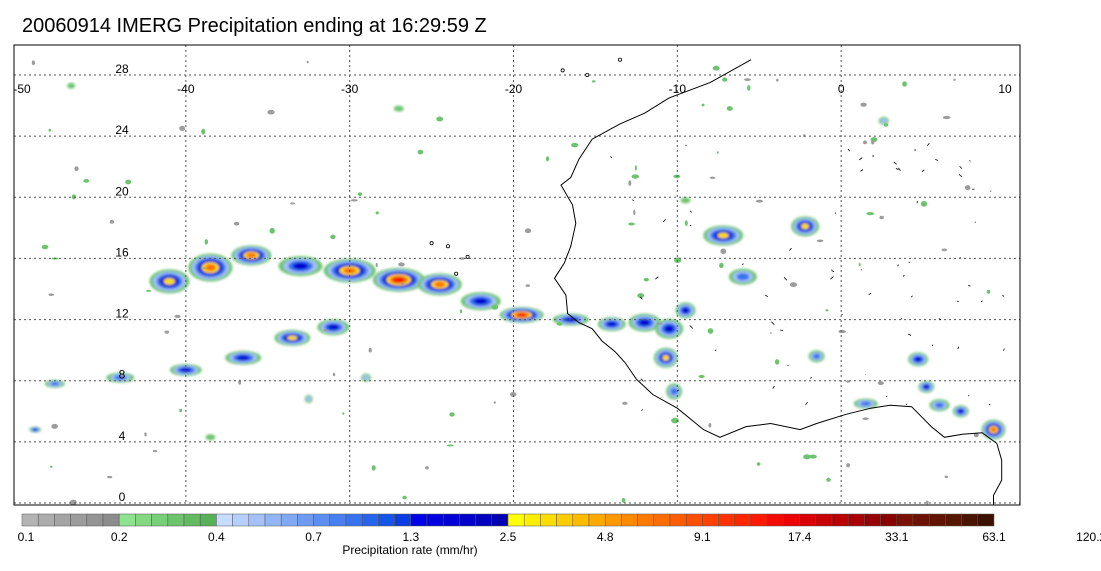  I want to click on colorbar-tick-label: 9.1, so click(702, 537).